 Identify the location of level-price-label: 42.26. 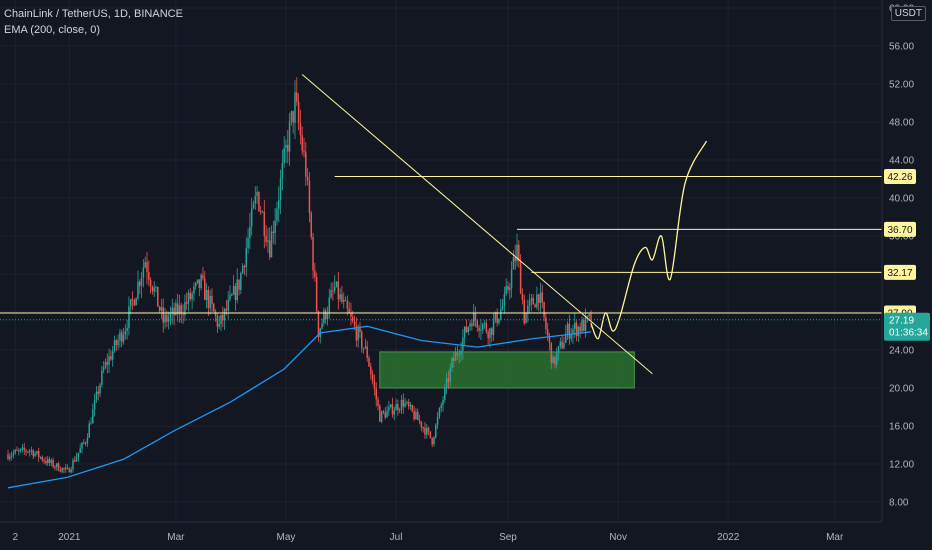
(899, 177).